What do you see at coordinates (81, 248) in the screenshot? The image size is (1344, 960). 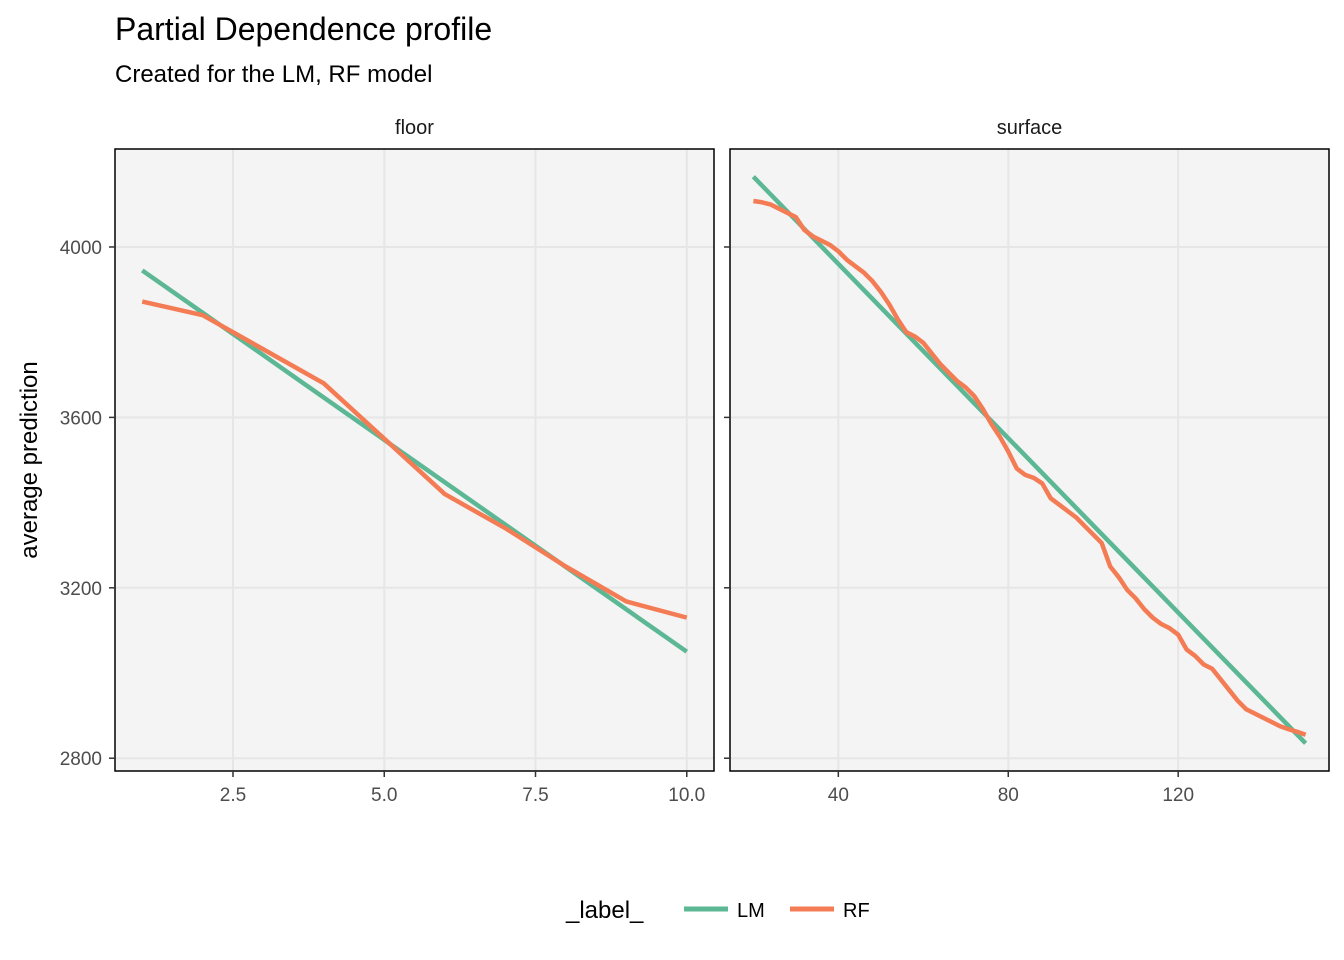 I see `y-tick-label: 4000` at bounding box center [81, 248].